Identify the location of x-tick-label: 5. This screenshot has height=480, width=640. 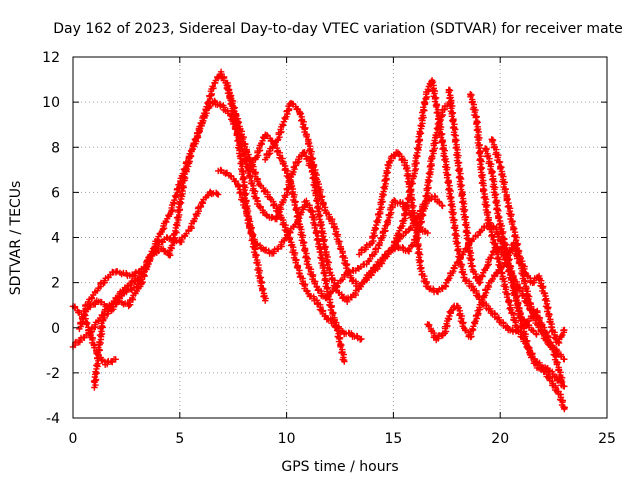
(179, 439).